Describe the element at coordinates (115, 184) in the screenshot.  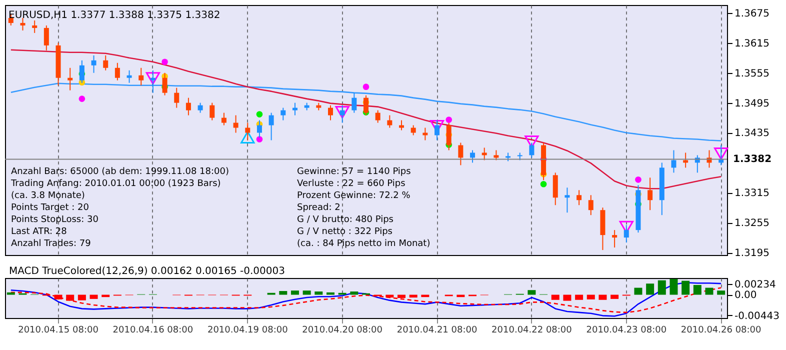
I see `annotation: Trading Anfang: 2010.01.01 00:00 (1923 Bars)` at that location.